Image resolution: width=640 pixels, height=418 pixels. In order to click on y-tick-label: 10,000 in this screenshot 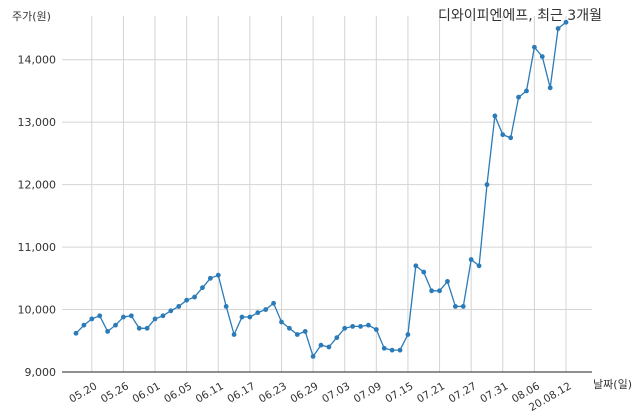, I will do `click(37, 310)`.